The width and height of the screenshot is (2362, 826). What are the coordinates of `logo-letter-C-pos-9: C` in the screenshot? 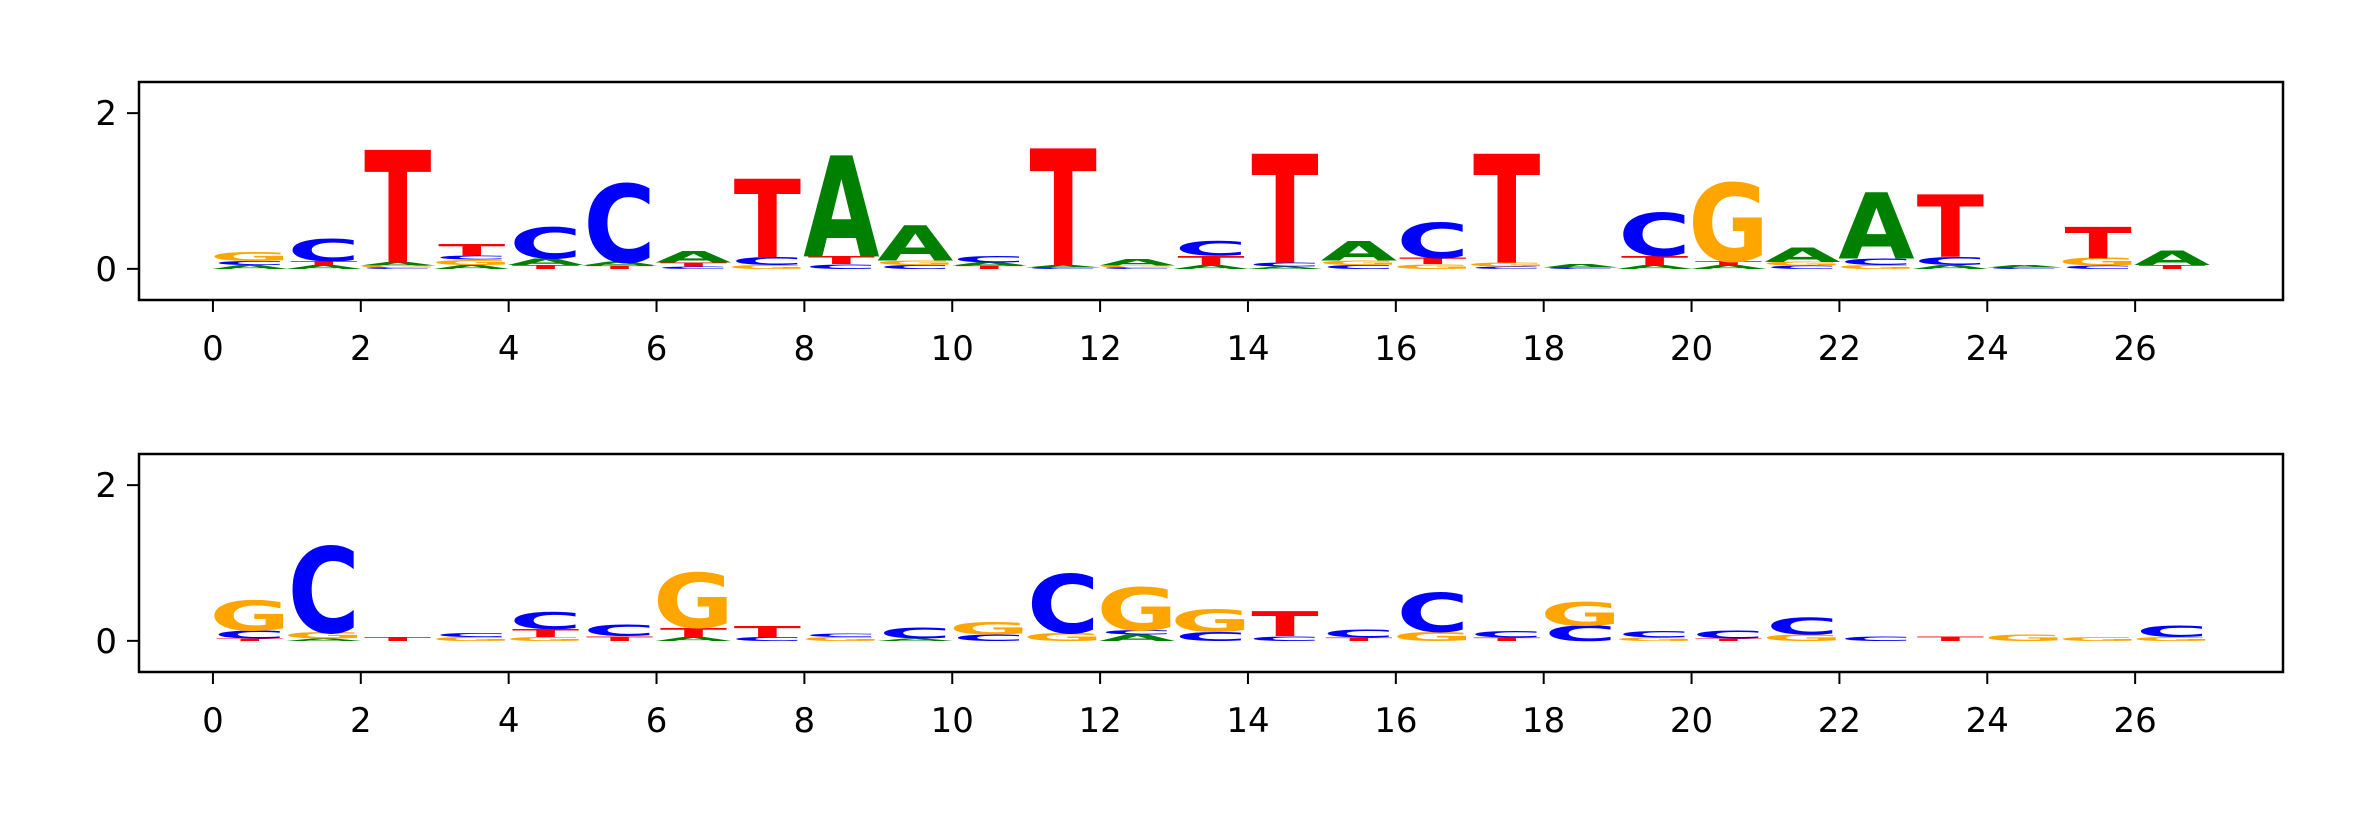 It's located at (915, 267).